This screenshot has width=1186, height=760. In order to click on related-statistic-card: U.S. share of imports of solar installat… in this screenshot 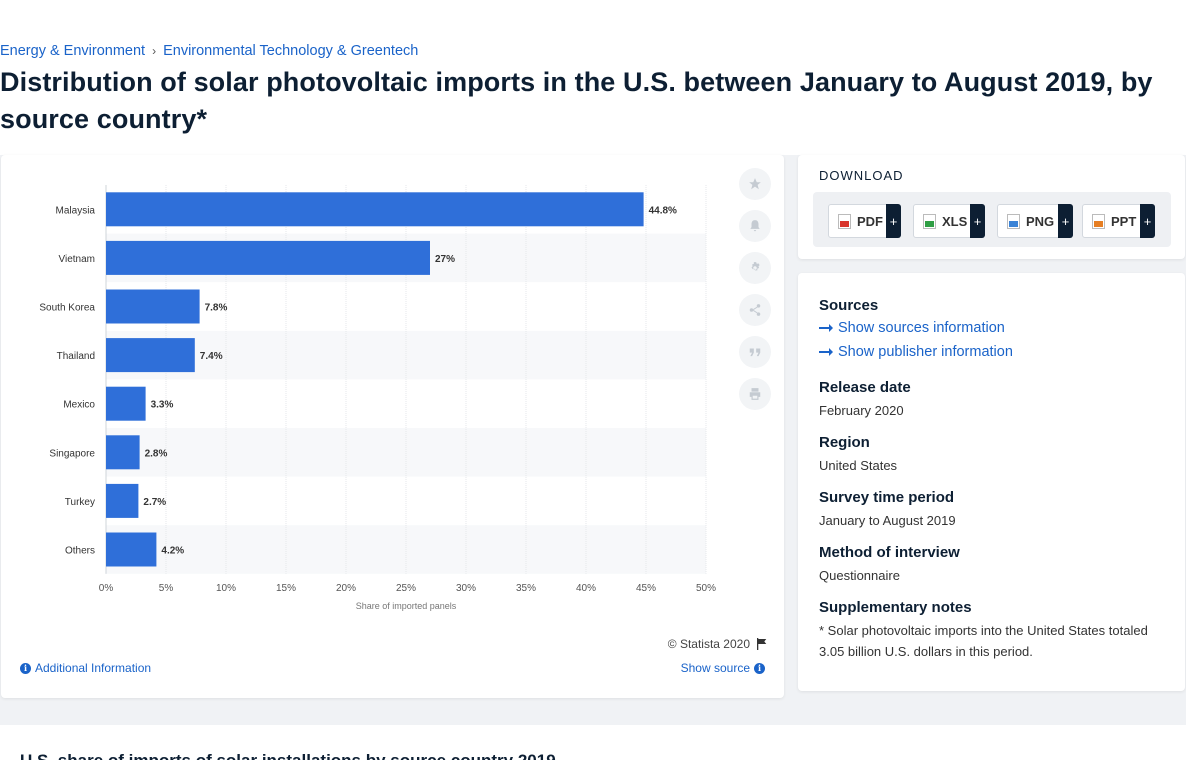, I will do `click(593, 742)`.